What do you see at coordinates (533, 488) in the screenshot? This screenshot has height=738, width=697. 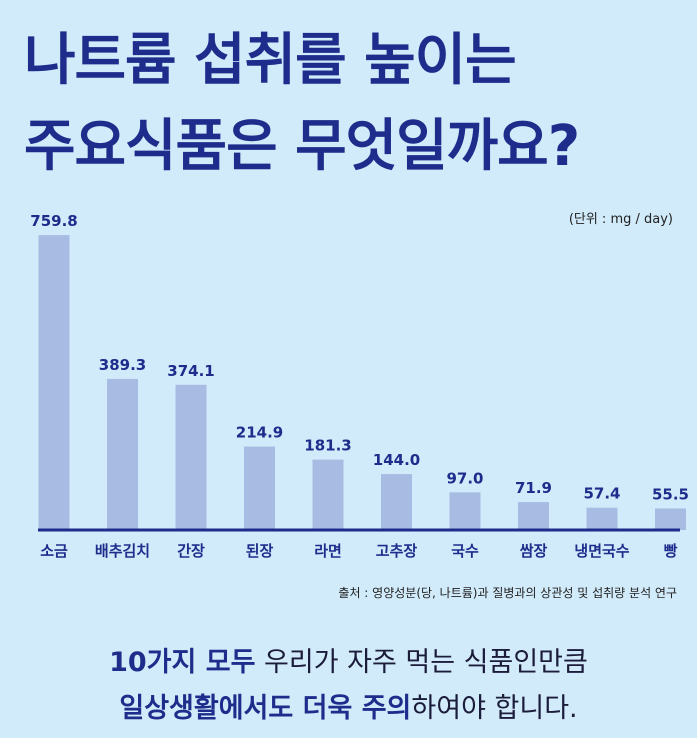 I see `data-label: 71.9` at bounding box center [533, 488].